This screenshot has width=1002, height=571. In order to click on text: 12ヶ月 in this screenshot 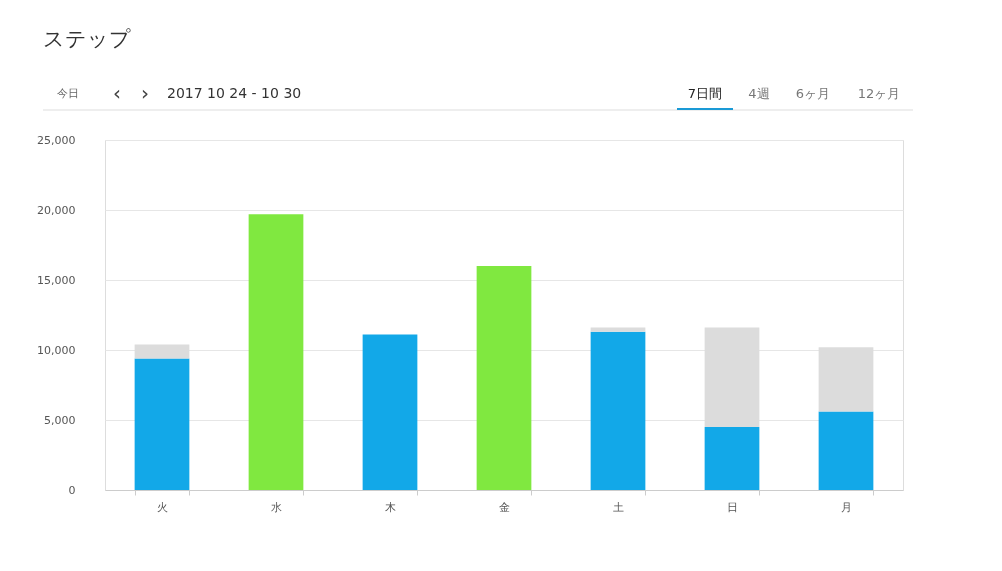, I will do `click(879, 93)`.